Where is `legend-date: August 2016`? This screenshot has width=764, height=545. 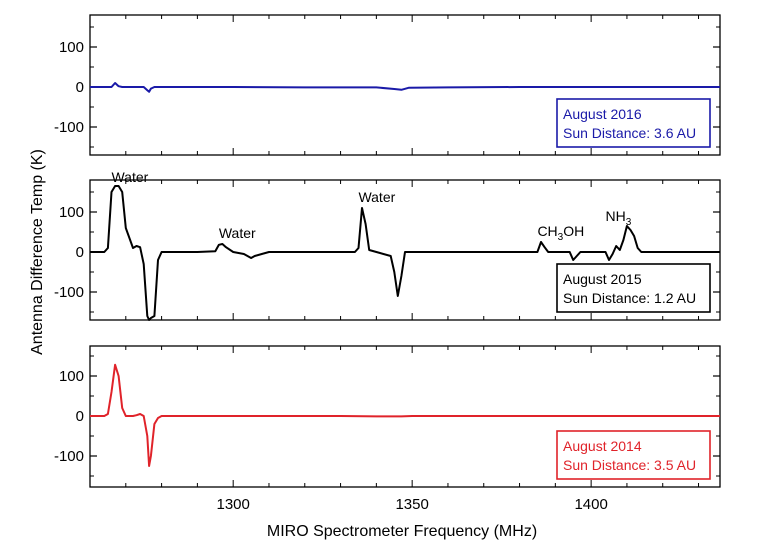 legend-date: August 2016 is located at coordinates (602, 114).